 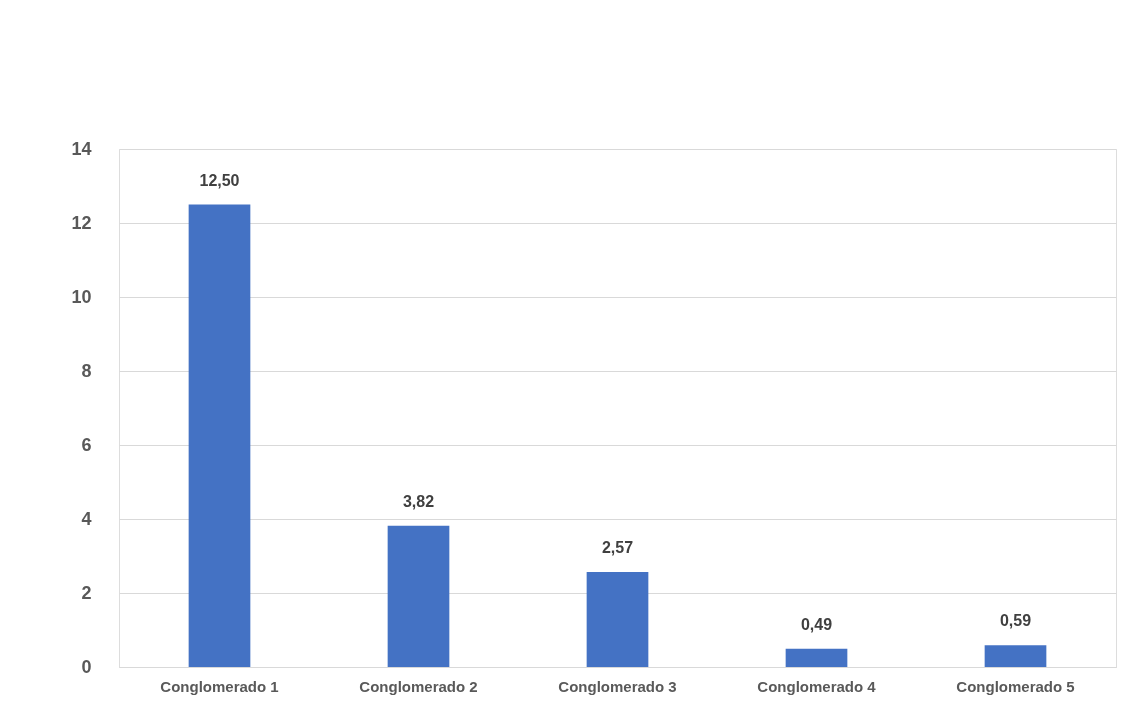 I want to click on y-tick-label: 0, so click(x=86, y=666).